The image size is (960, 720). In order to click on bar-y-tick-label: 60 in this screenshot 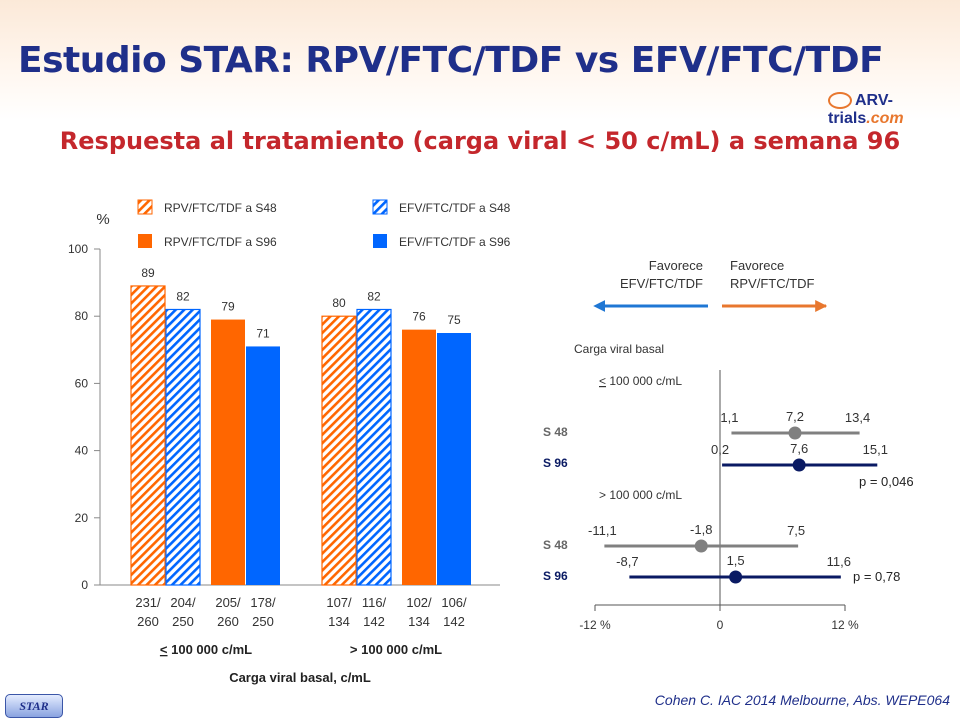, I will do `click(82, 383)`.